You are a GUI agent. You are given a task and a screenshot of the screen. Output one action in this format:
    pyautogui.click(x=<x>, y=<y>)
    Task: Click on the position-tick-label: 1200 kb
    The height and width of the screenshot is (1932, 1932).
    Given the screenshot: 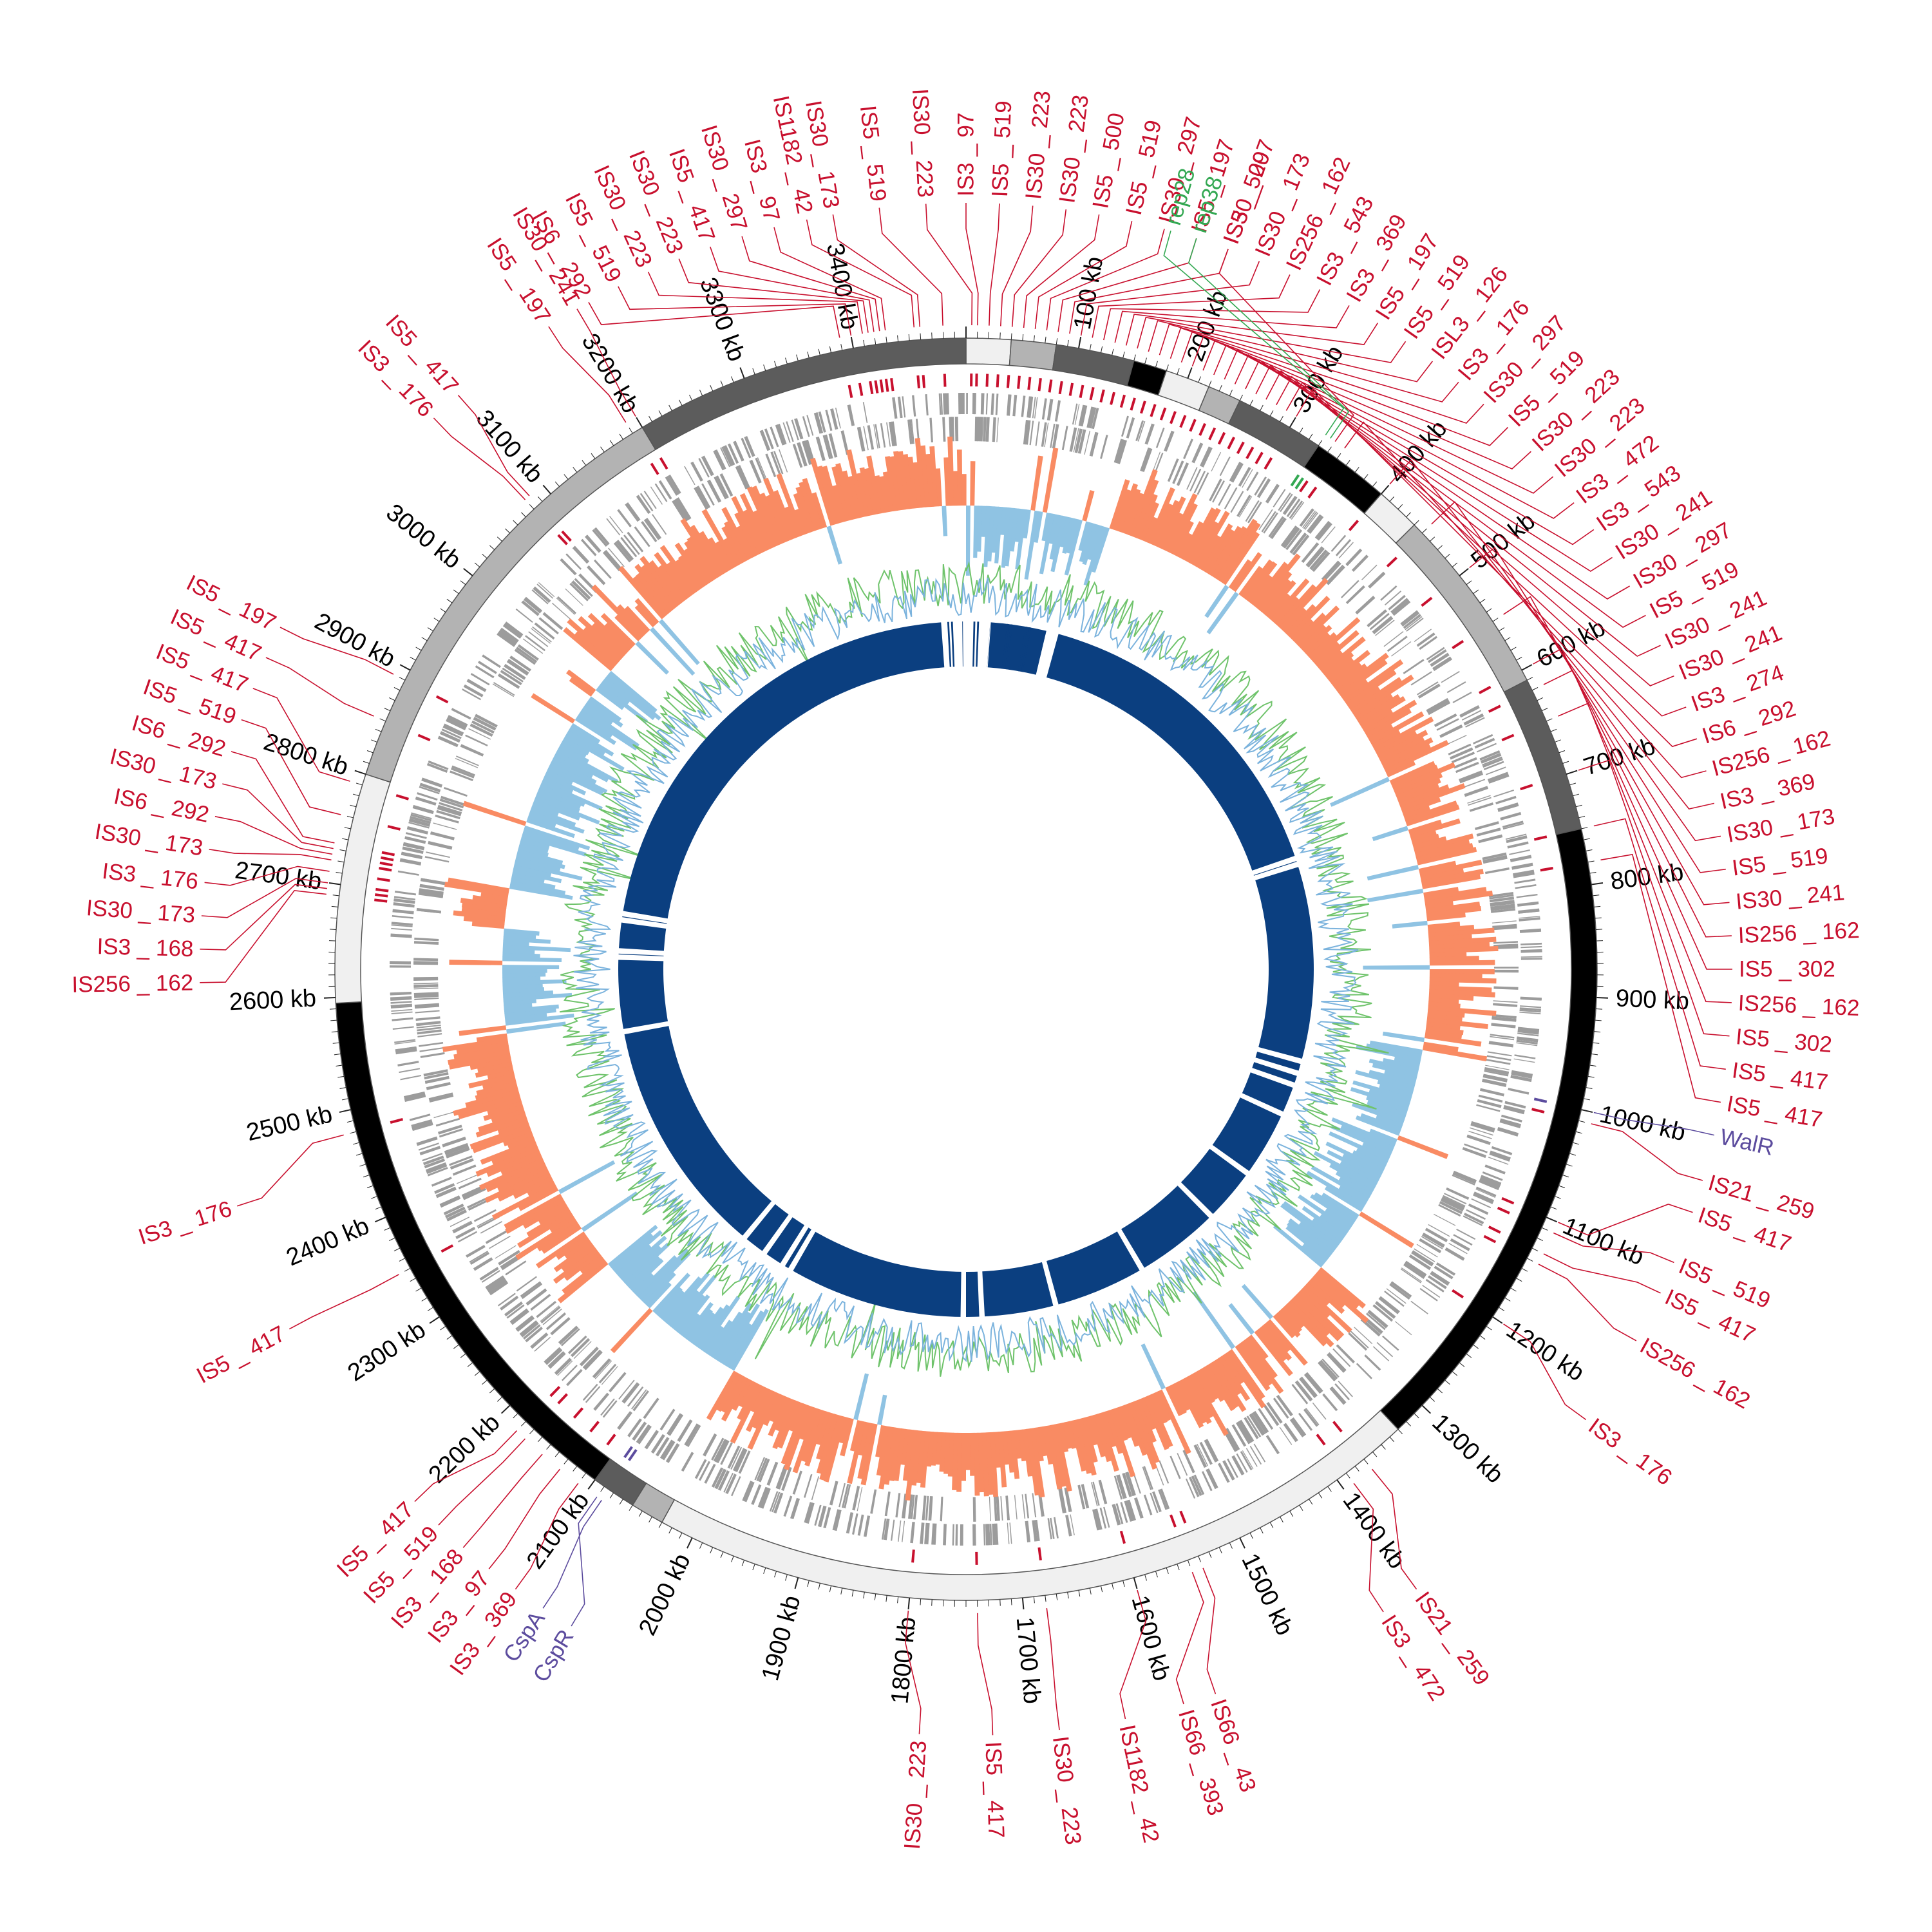 What is the action you would take?
    pyautogui.click(x=1545, y=1351)
    